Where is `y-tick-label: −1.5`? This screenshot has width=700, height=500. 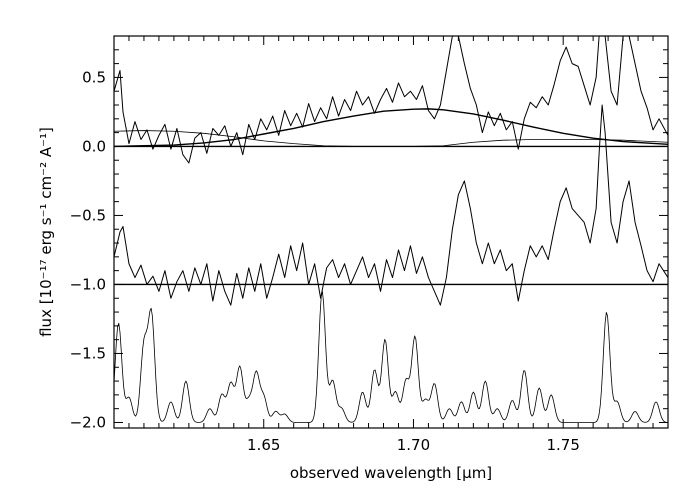
y-tick-label: −1.5 is located at coordinates (88, 353).